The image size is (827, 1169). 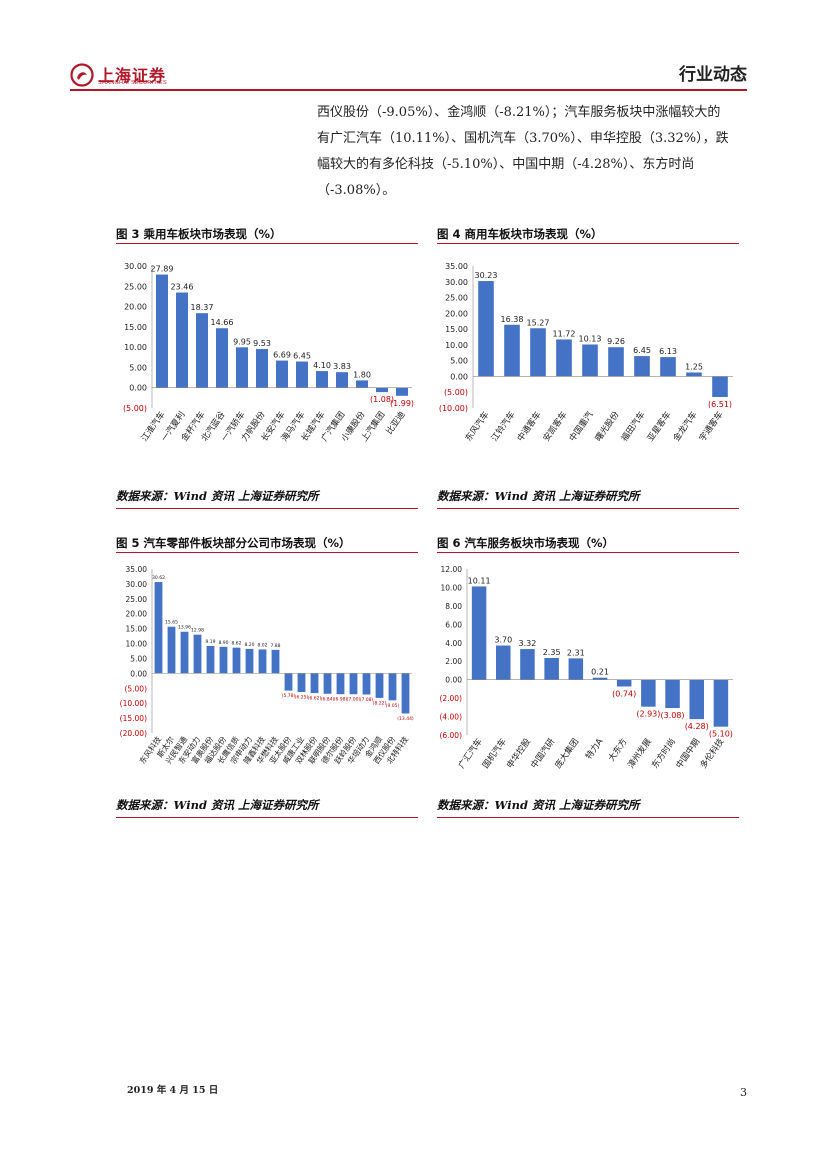 I want to click on data-label: (5.78), so click(x=289, y=696).